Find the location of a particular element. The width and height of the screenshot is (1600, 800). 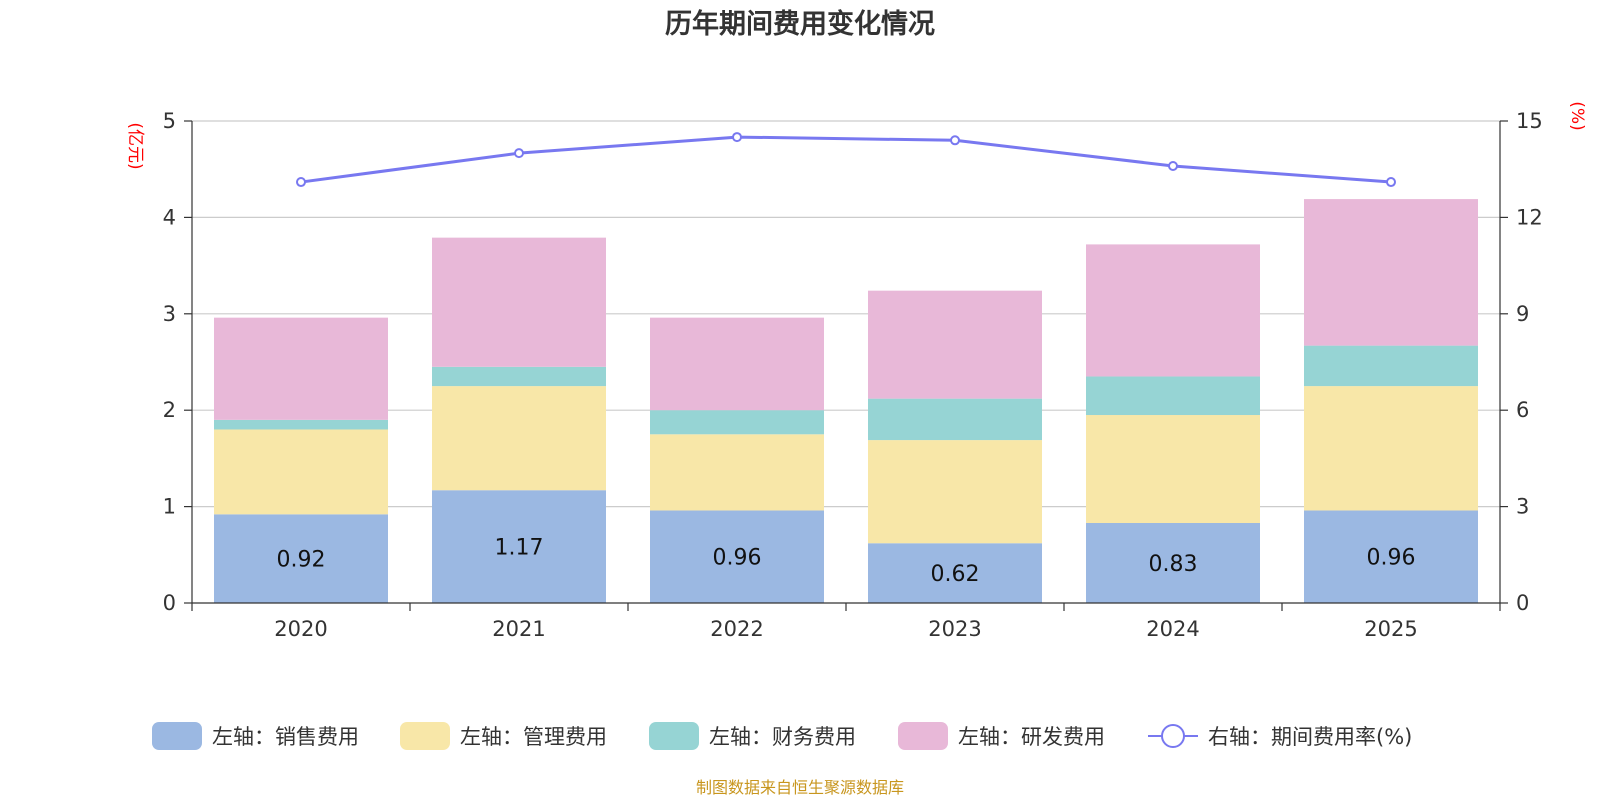

rate-line is located at coordinates (846, 159).